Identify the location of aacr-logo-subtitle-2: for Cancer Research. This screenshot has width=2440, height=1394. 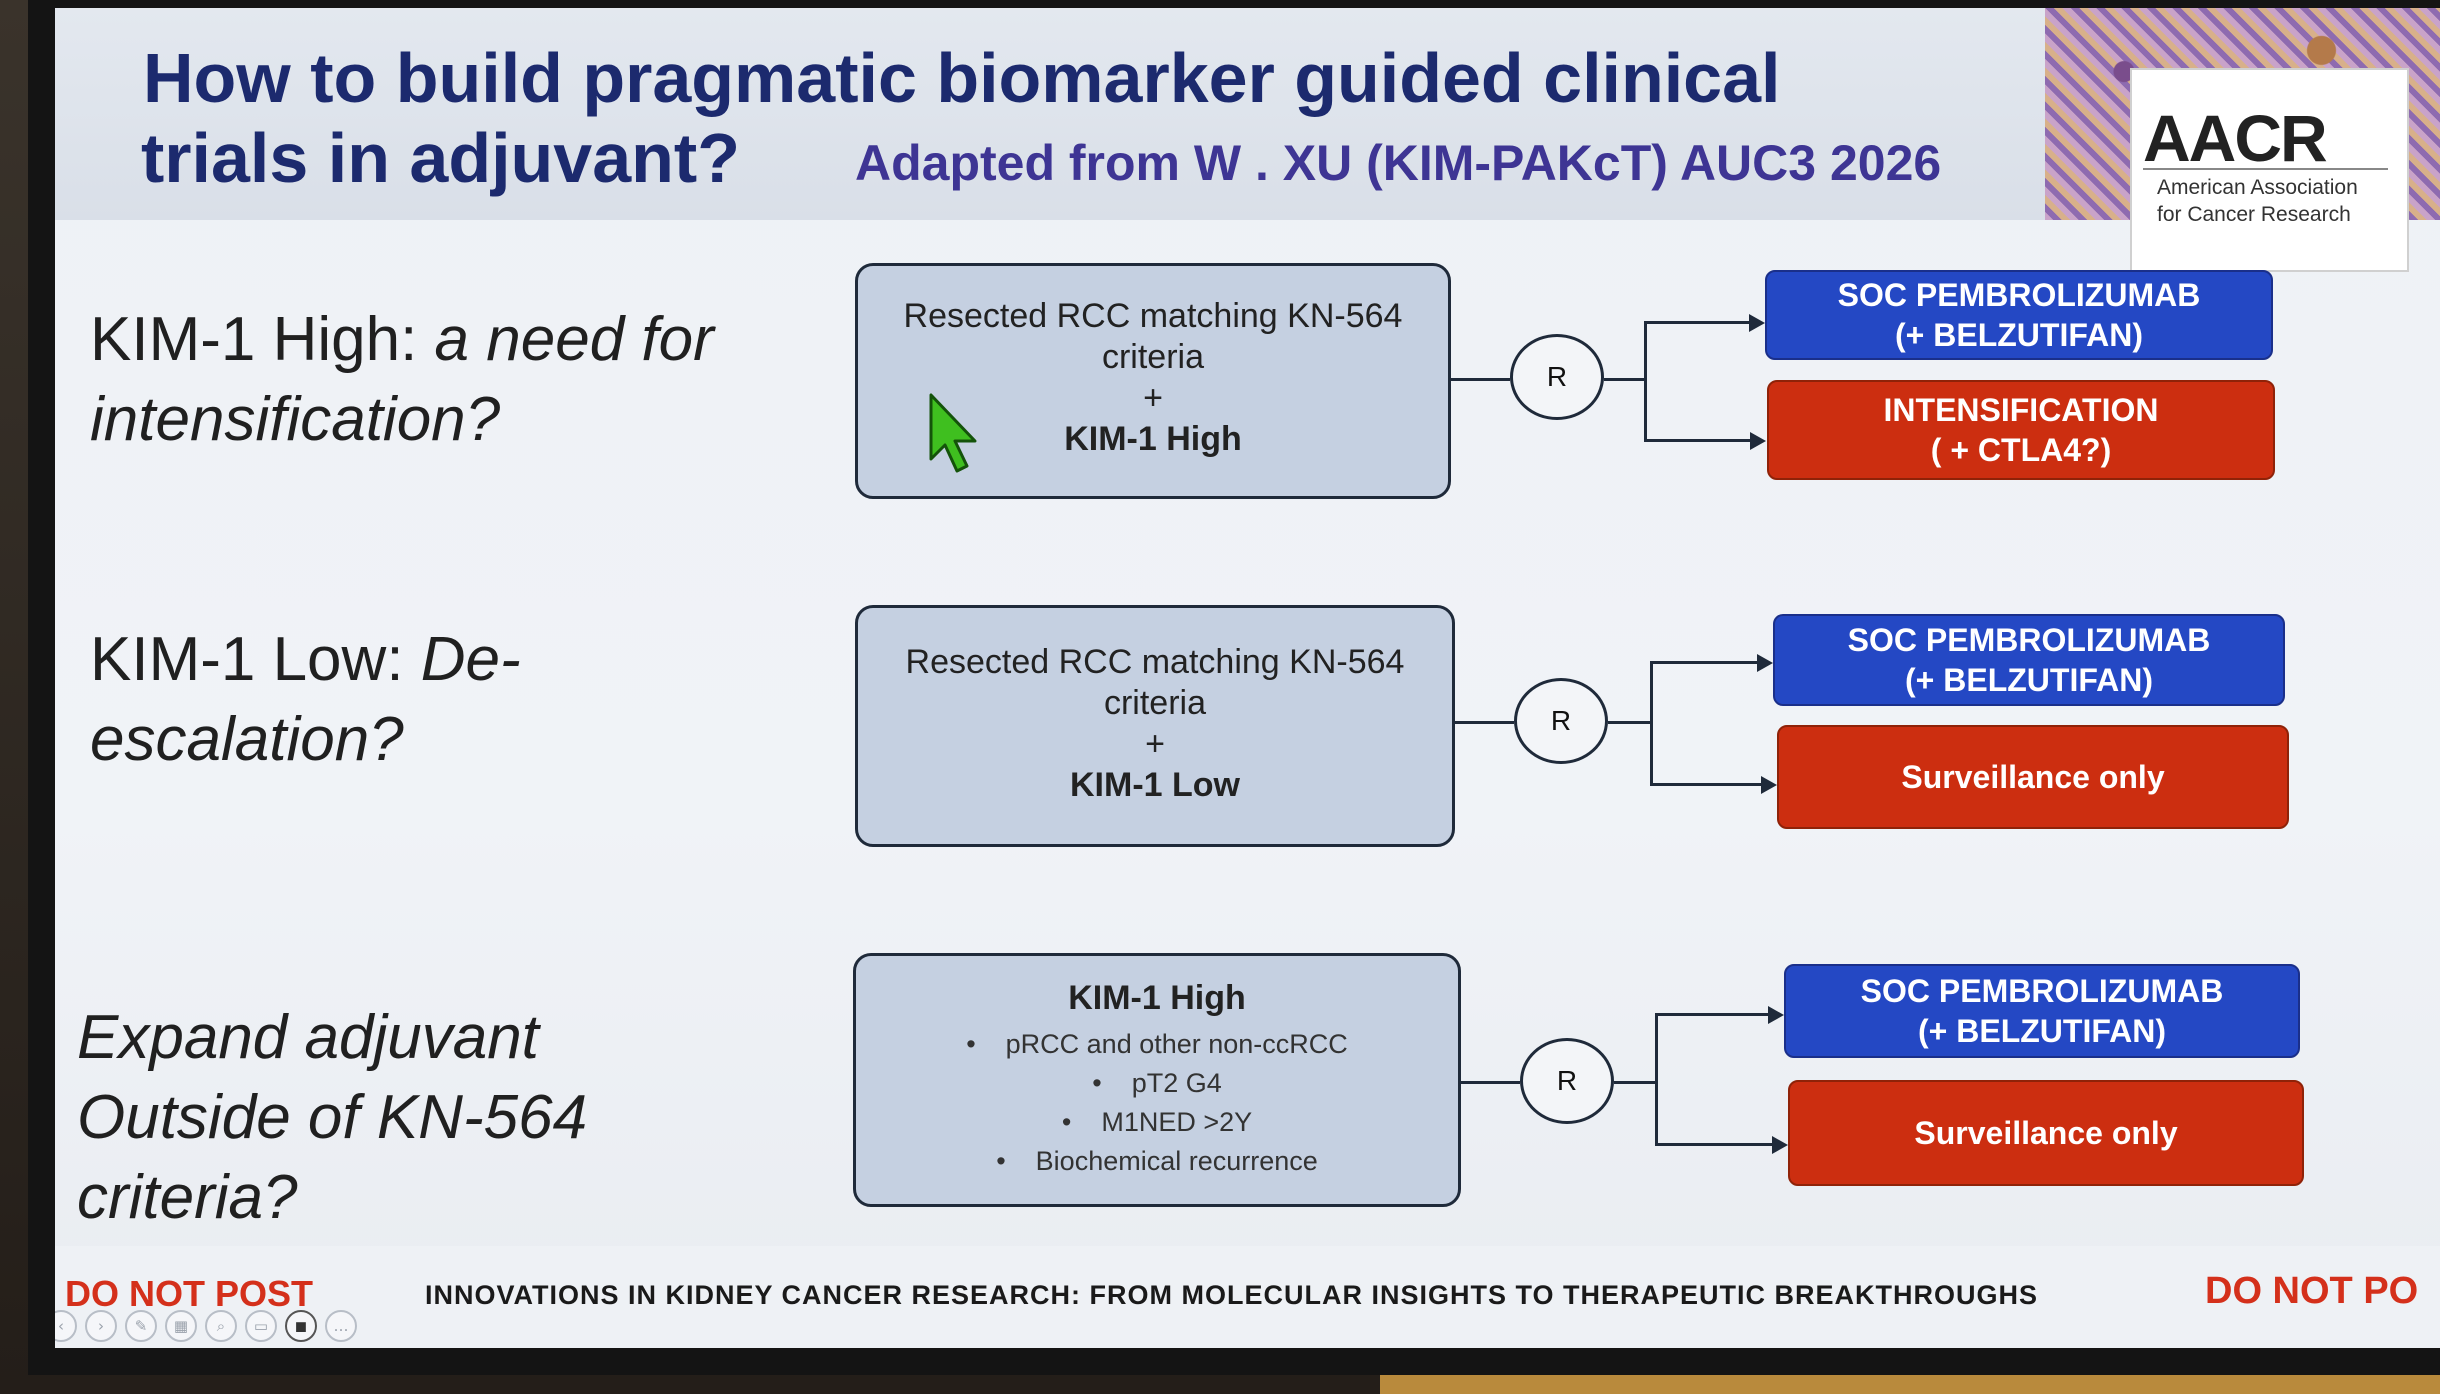
(2254, 214).